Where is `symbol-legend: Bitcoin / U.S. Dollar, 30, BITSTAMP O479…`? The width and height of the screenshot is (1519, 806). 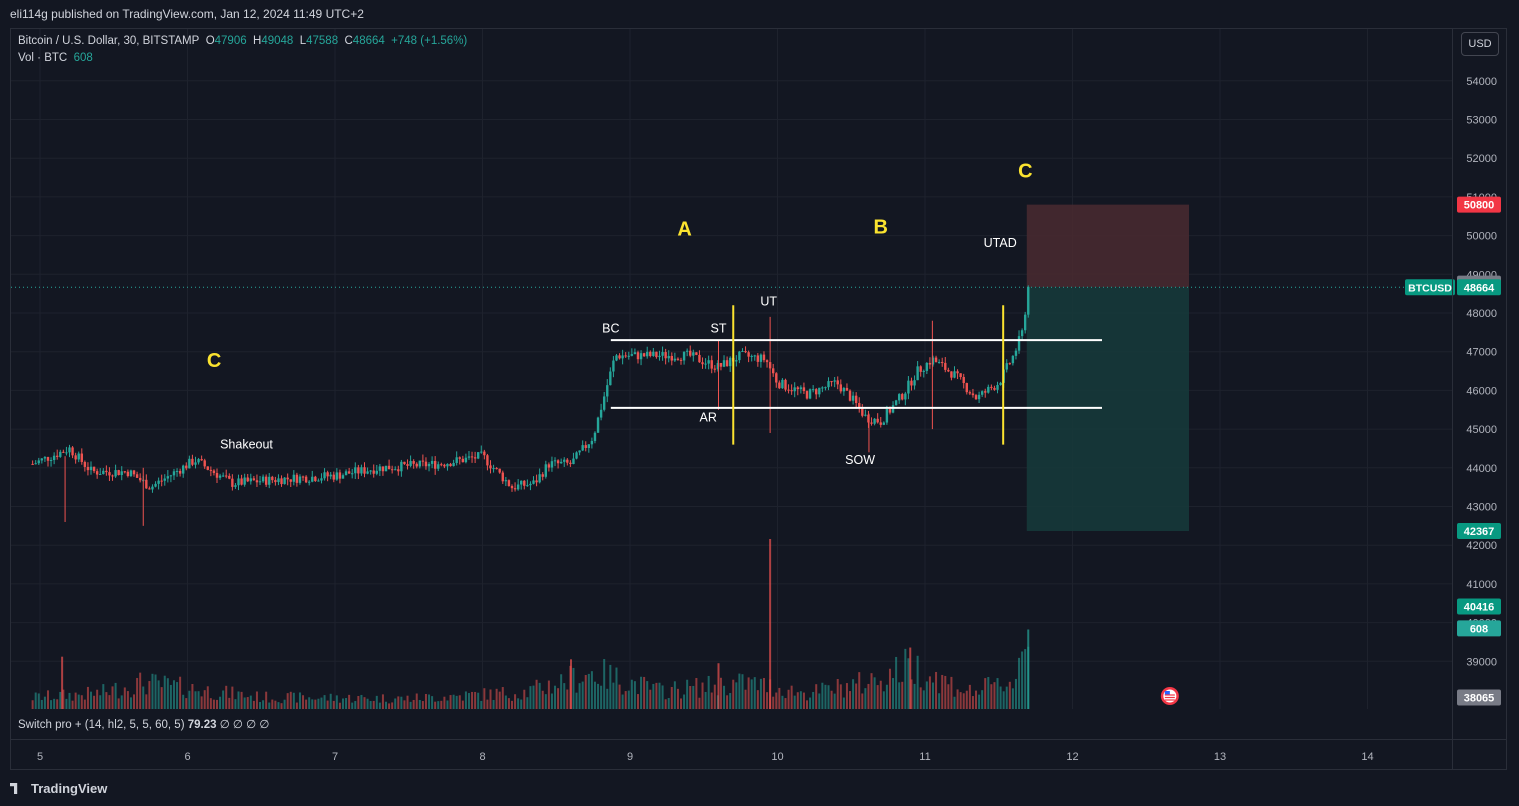 symbol-legend: Bitcoin / U.S. Dollar, 30, BITSTAMP O479… is located at coordinates (243, 41).